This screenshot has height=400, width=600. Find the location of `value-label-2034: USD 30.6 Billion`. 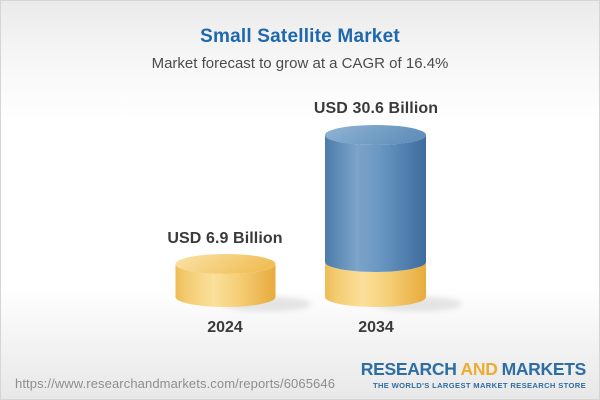

value-label-2034: USD 30.6 Billion is located at coordinates (376, 108).